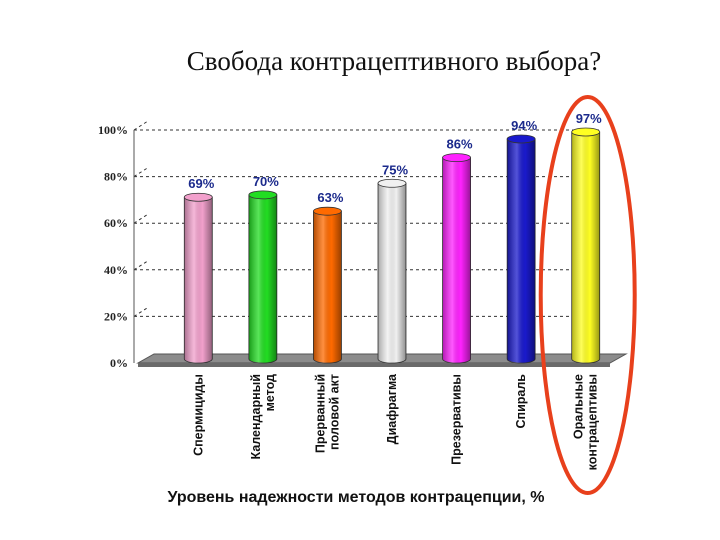  What do you see at coordinates (116, 316) in the screenshot?
I see `y-tick-label: 20%` at bounding box center [116, 316].